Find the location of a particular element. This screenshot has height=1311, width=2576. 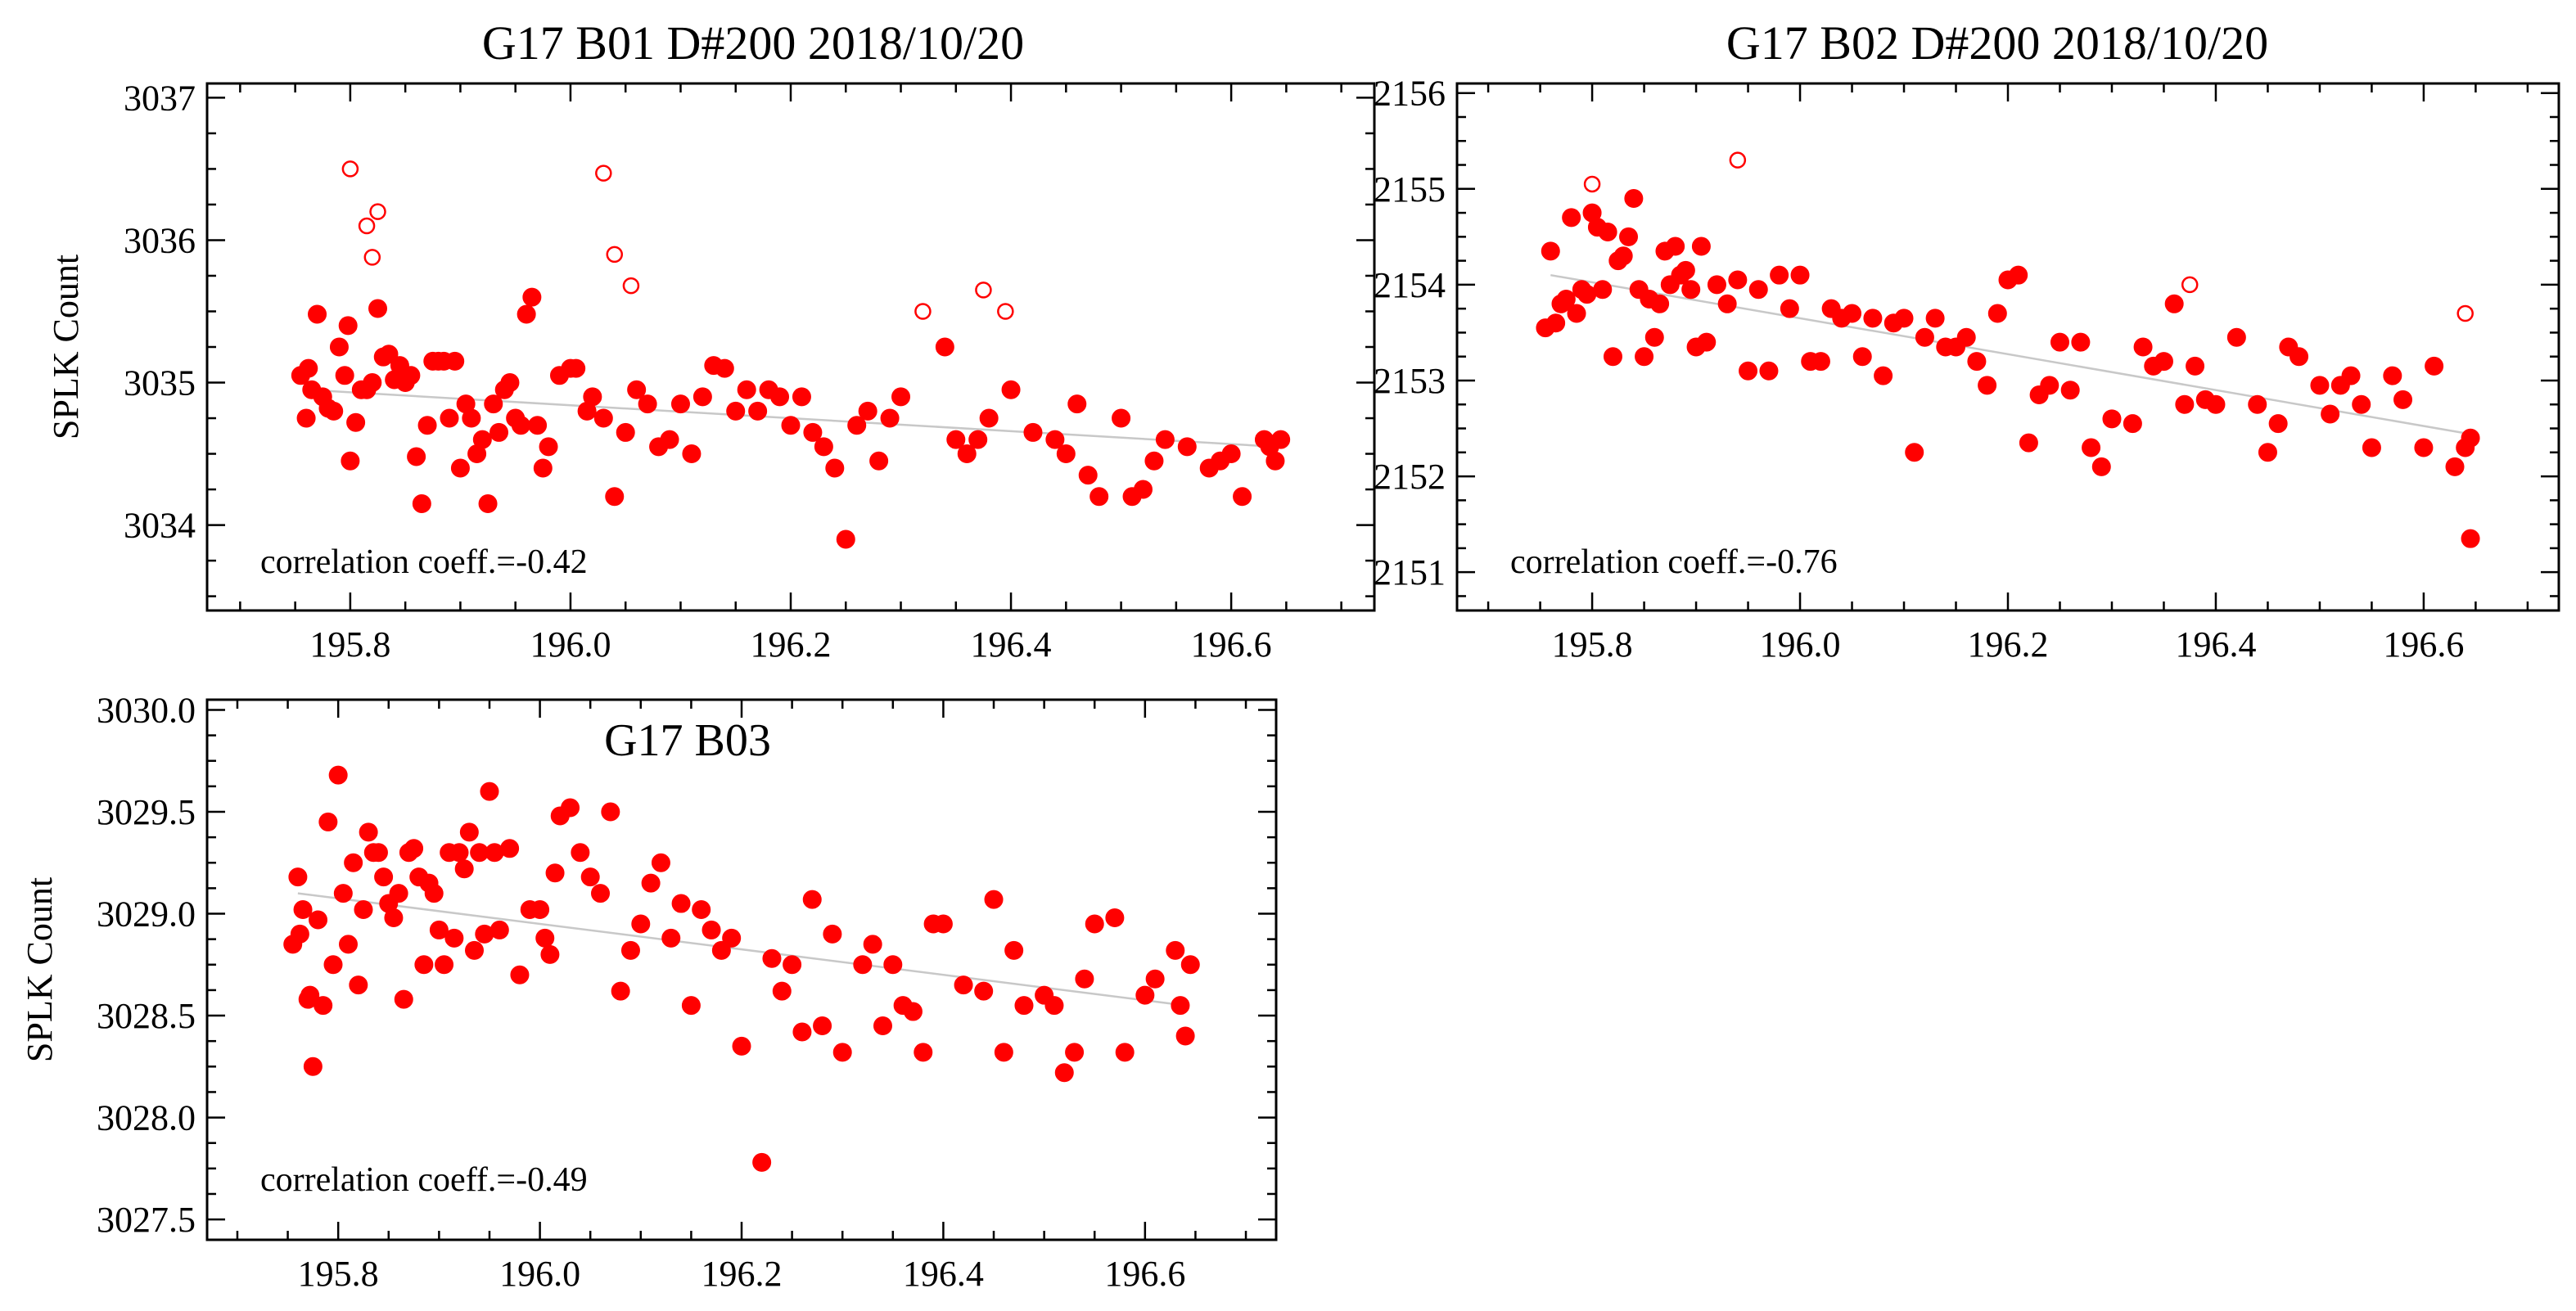

chart-title: G17 B03 is located at coordinates (687, 740).